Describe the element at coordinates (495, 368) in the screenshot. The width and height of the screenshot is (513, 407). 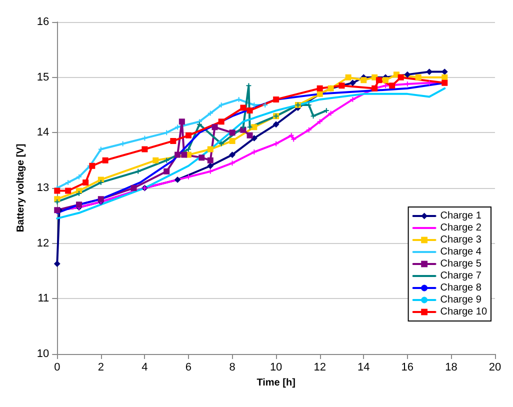
I see `x-tick-label: 20` at that location.